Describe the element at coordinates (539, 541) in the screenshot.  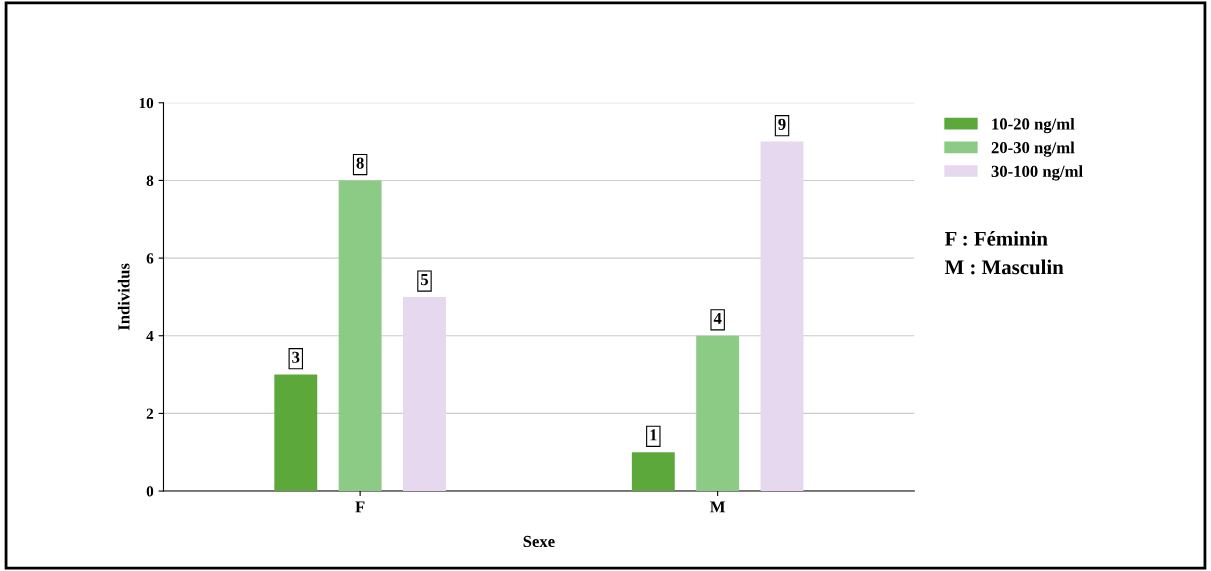
I see `x-axis-title: Sexe` at that location.